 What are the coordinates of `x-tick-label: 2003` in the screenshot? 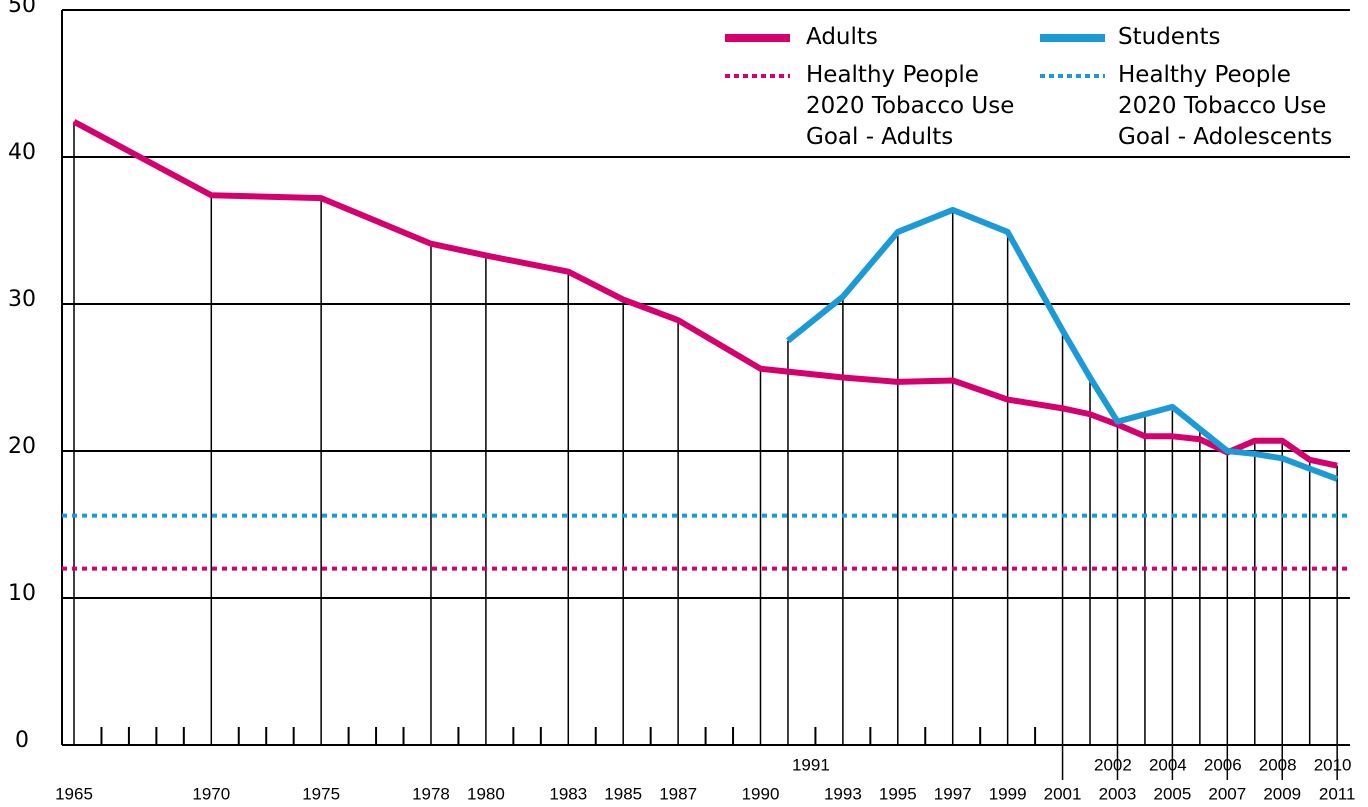 It's located at (1118, 793).